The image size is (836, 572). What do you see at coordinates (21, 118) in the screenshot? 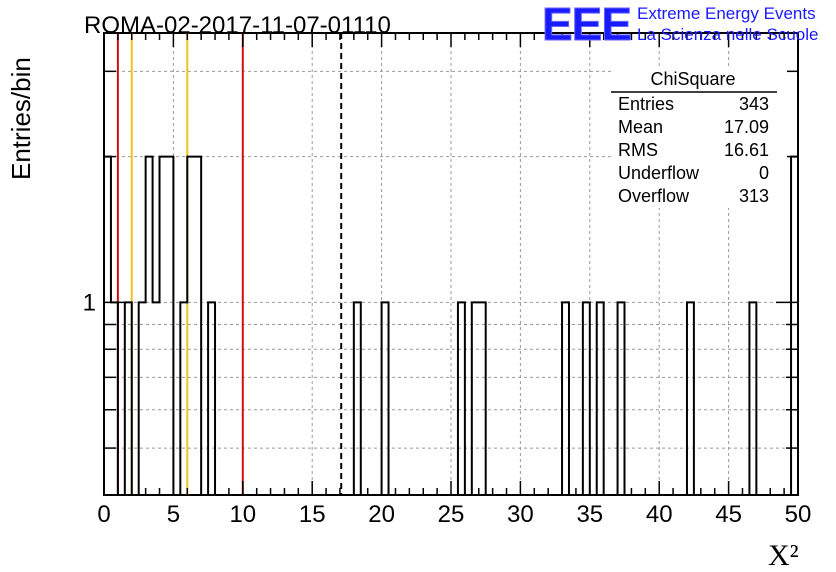
I see `y-axis-label: Entries/bin` at bounding box center [21, 118].